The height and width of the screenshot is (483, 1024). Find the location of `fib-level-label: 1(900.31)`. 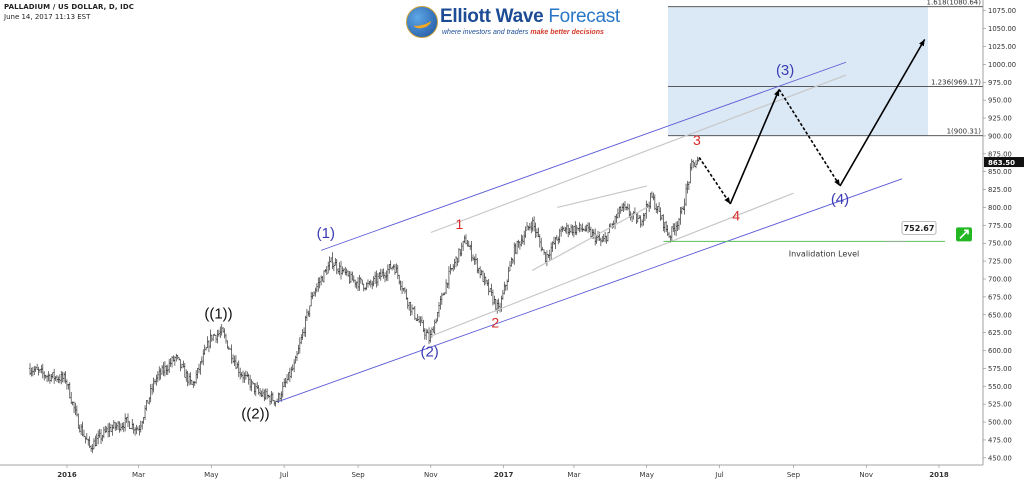

fib-level-label: 1(900.31) is located at coordinates (964, 132).